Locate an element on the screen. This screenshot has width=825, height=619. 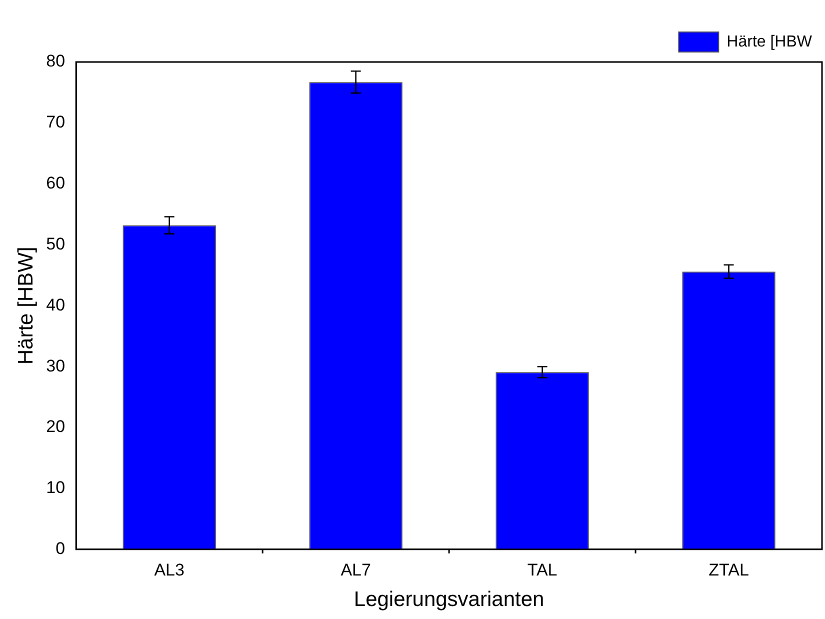
y-tick-label: 30 is located at coordinates (56, 366).